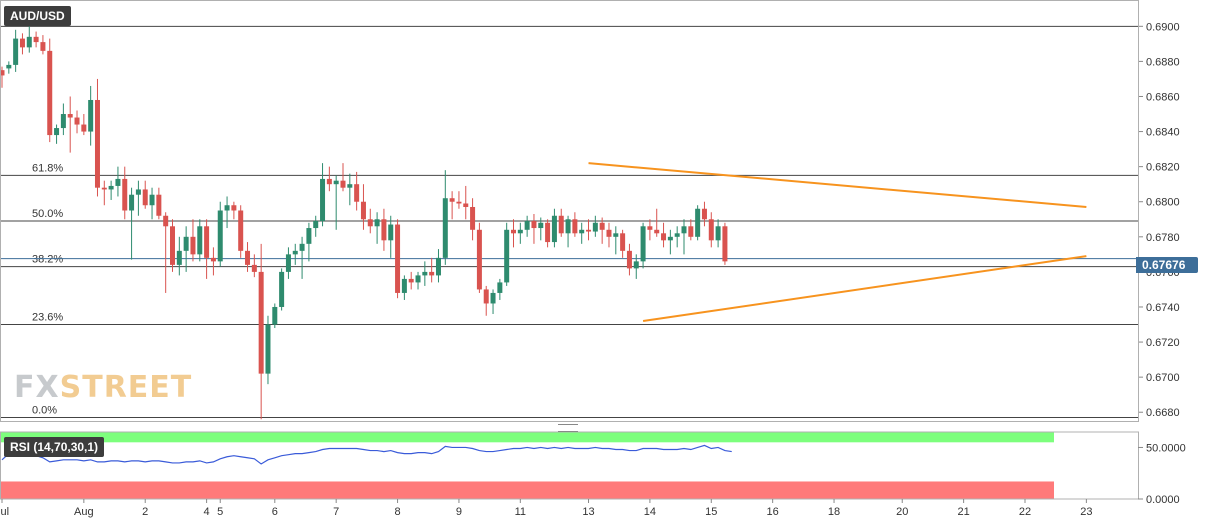 The width and height of the screenshot is (1207, 526). What do you see at coordinates (1163, 203) in the screenshot?
I see `y-tick-label: 0.6800` at bounding box center [1163, 203].